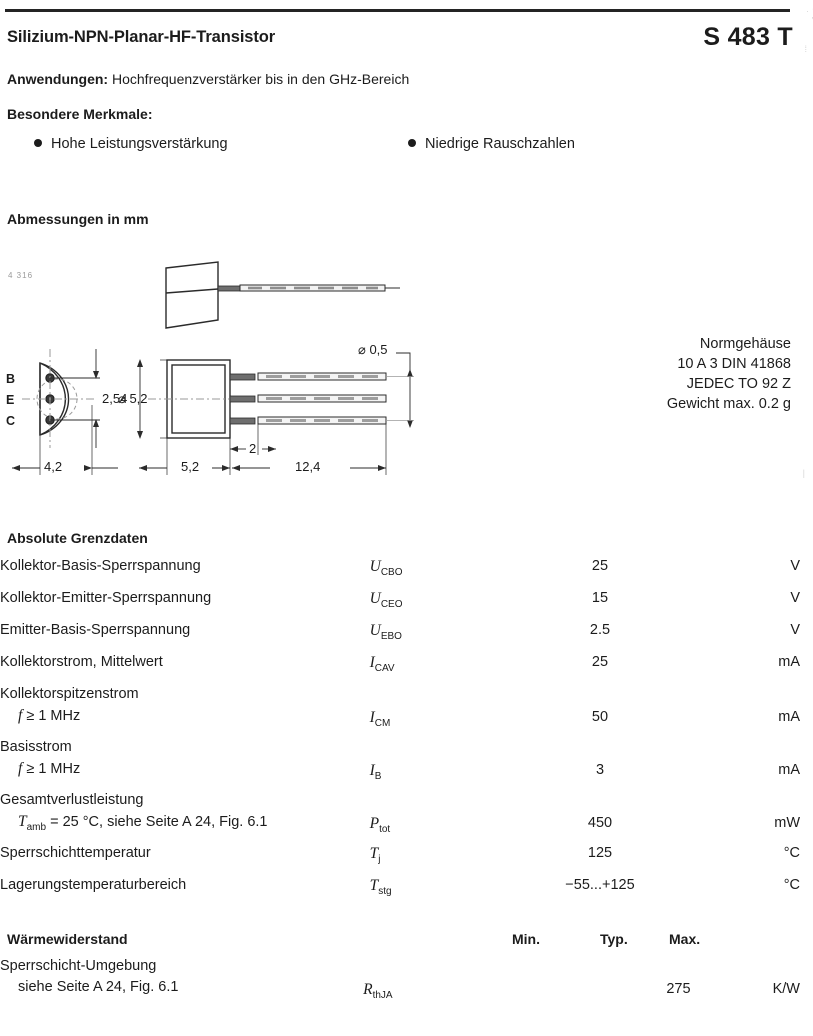  What do you see at coordinates (805, 49) in the screenshot?
I see `margin-speck-upper: ⁞` at bounding box center [805, 49].